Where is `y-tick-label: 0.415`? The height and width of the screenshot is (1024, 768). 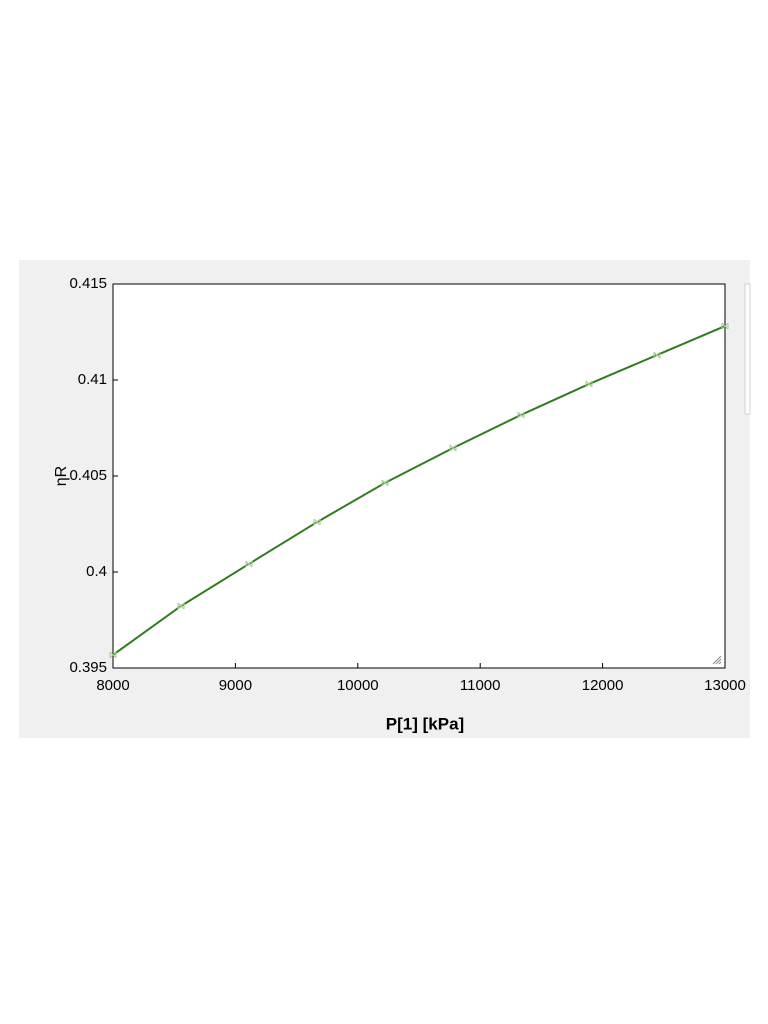
y-tick-label: 0.415 is located at coordinates (88, 283).